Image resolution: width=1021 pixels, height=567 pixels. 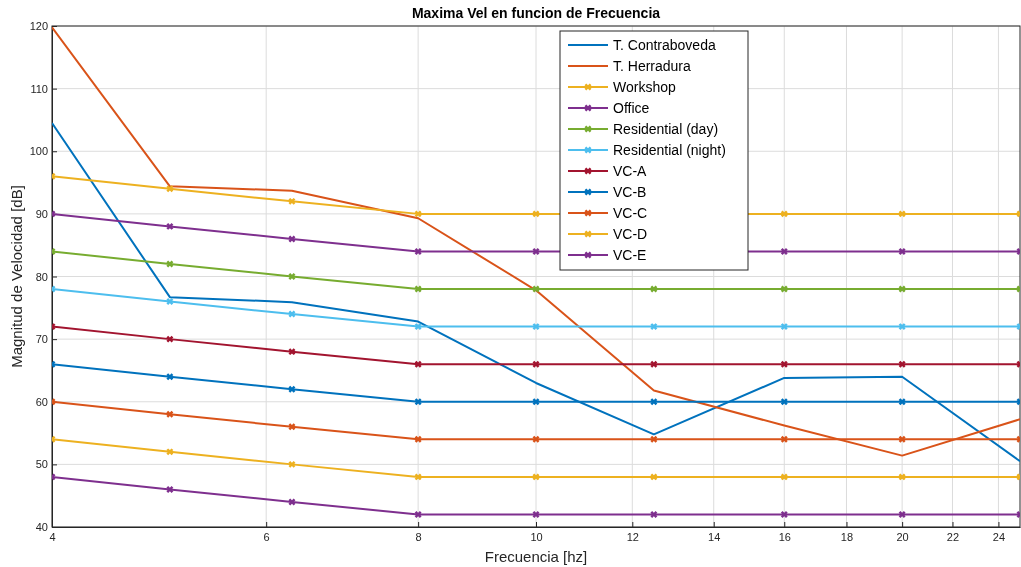 I want to click on y-tick-label: 100, so click(x=38, y=151).